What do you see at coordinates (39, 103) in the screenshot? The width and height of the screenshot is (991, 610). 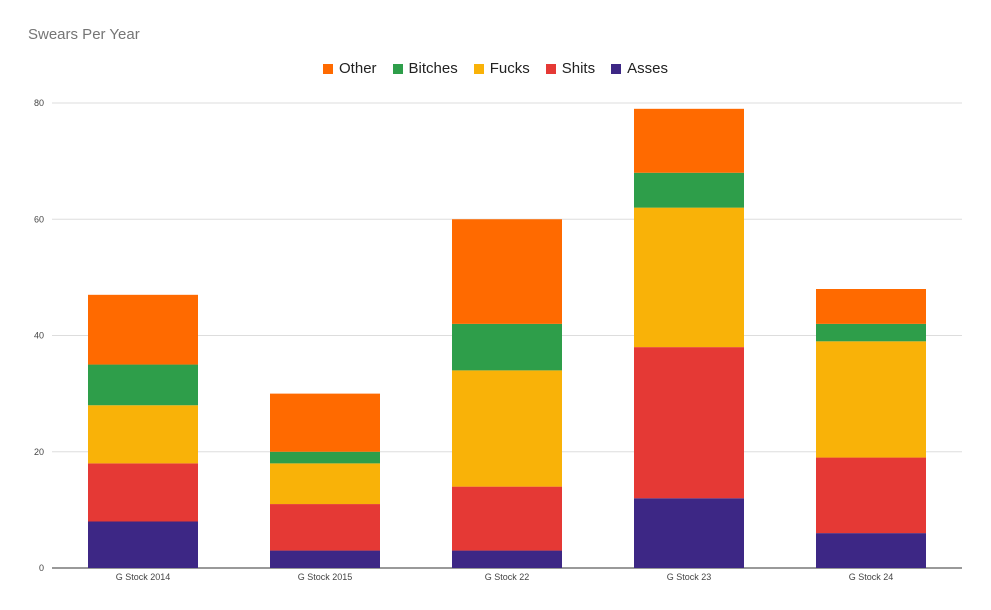 I see `y-tick-label: 80` at bounding box center [39, 103].